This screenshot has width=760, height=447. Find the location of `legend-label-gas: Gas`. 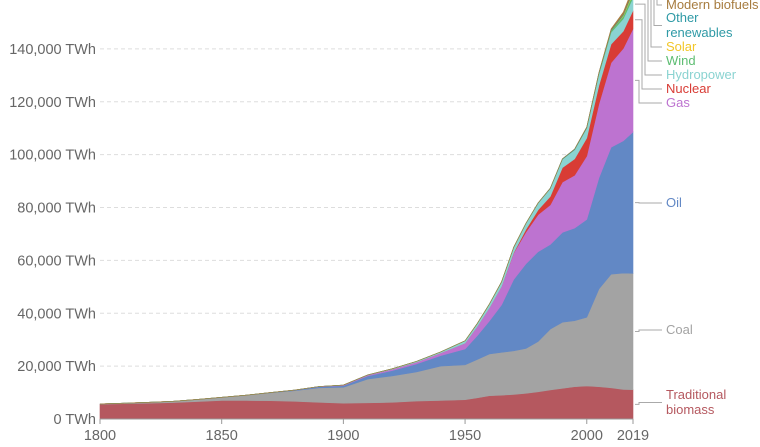

legend-label-gas: Gas is located at coordinates (678, 102).